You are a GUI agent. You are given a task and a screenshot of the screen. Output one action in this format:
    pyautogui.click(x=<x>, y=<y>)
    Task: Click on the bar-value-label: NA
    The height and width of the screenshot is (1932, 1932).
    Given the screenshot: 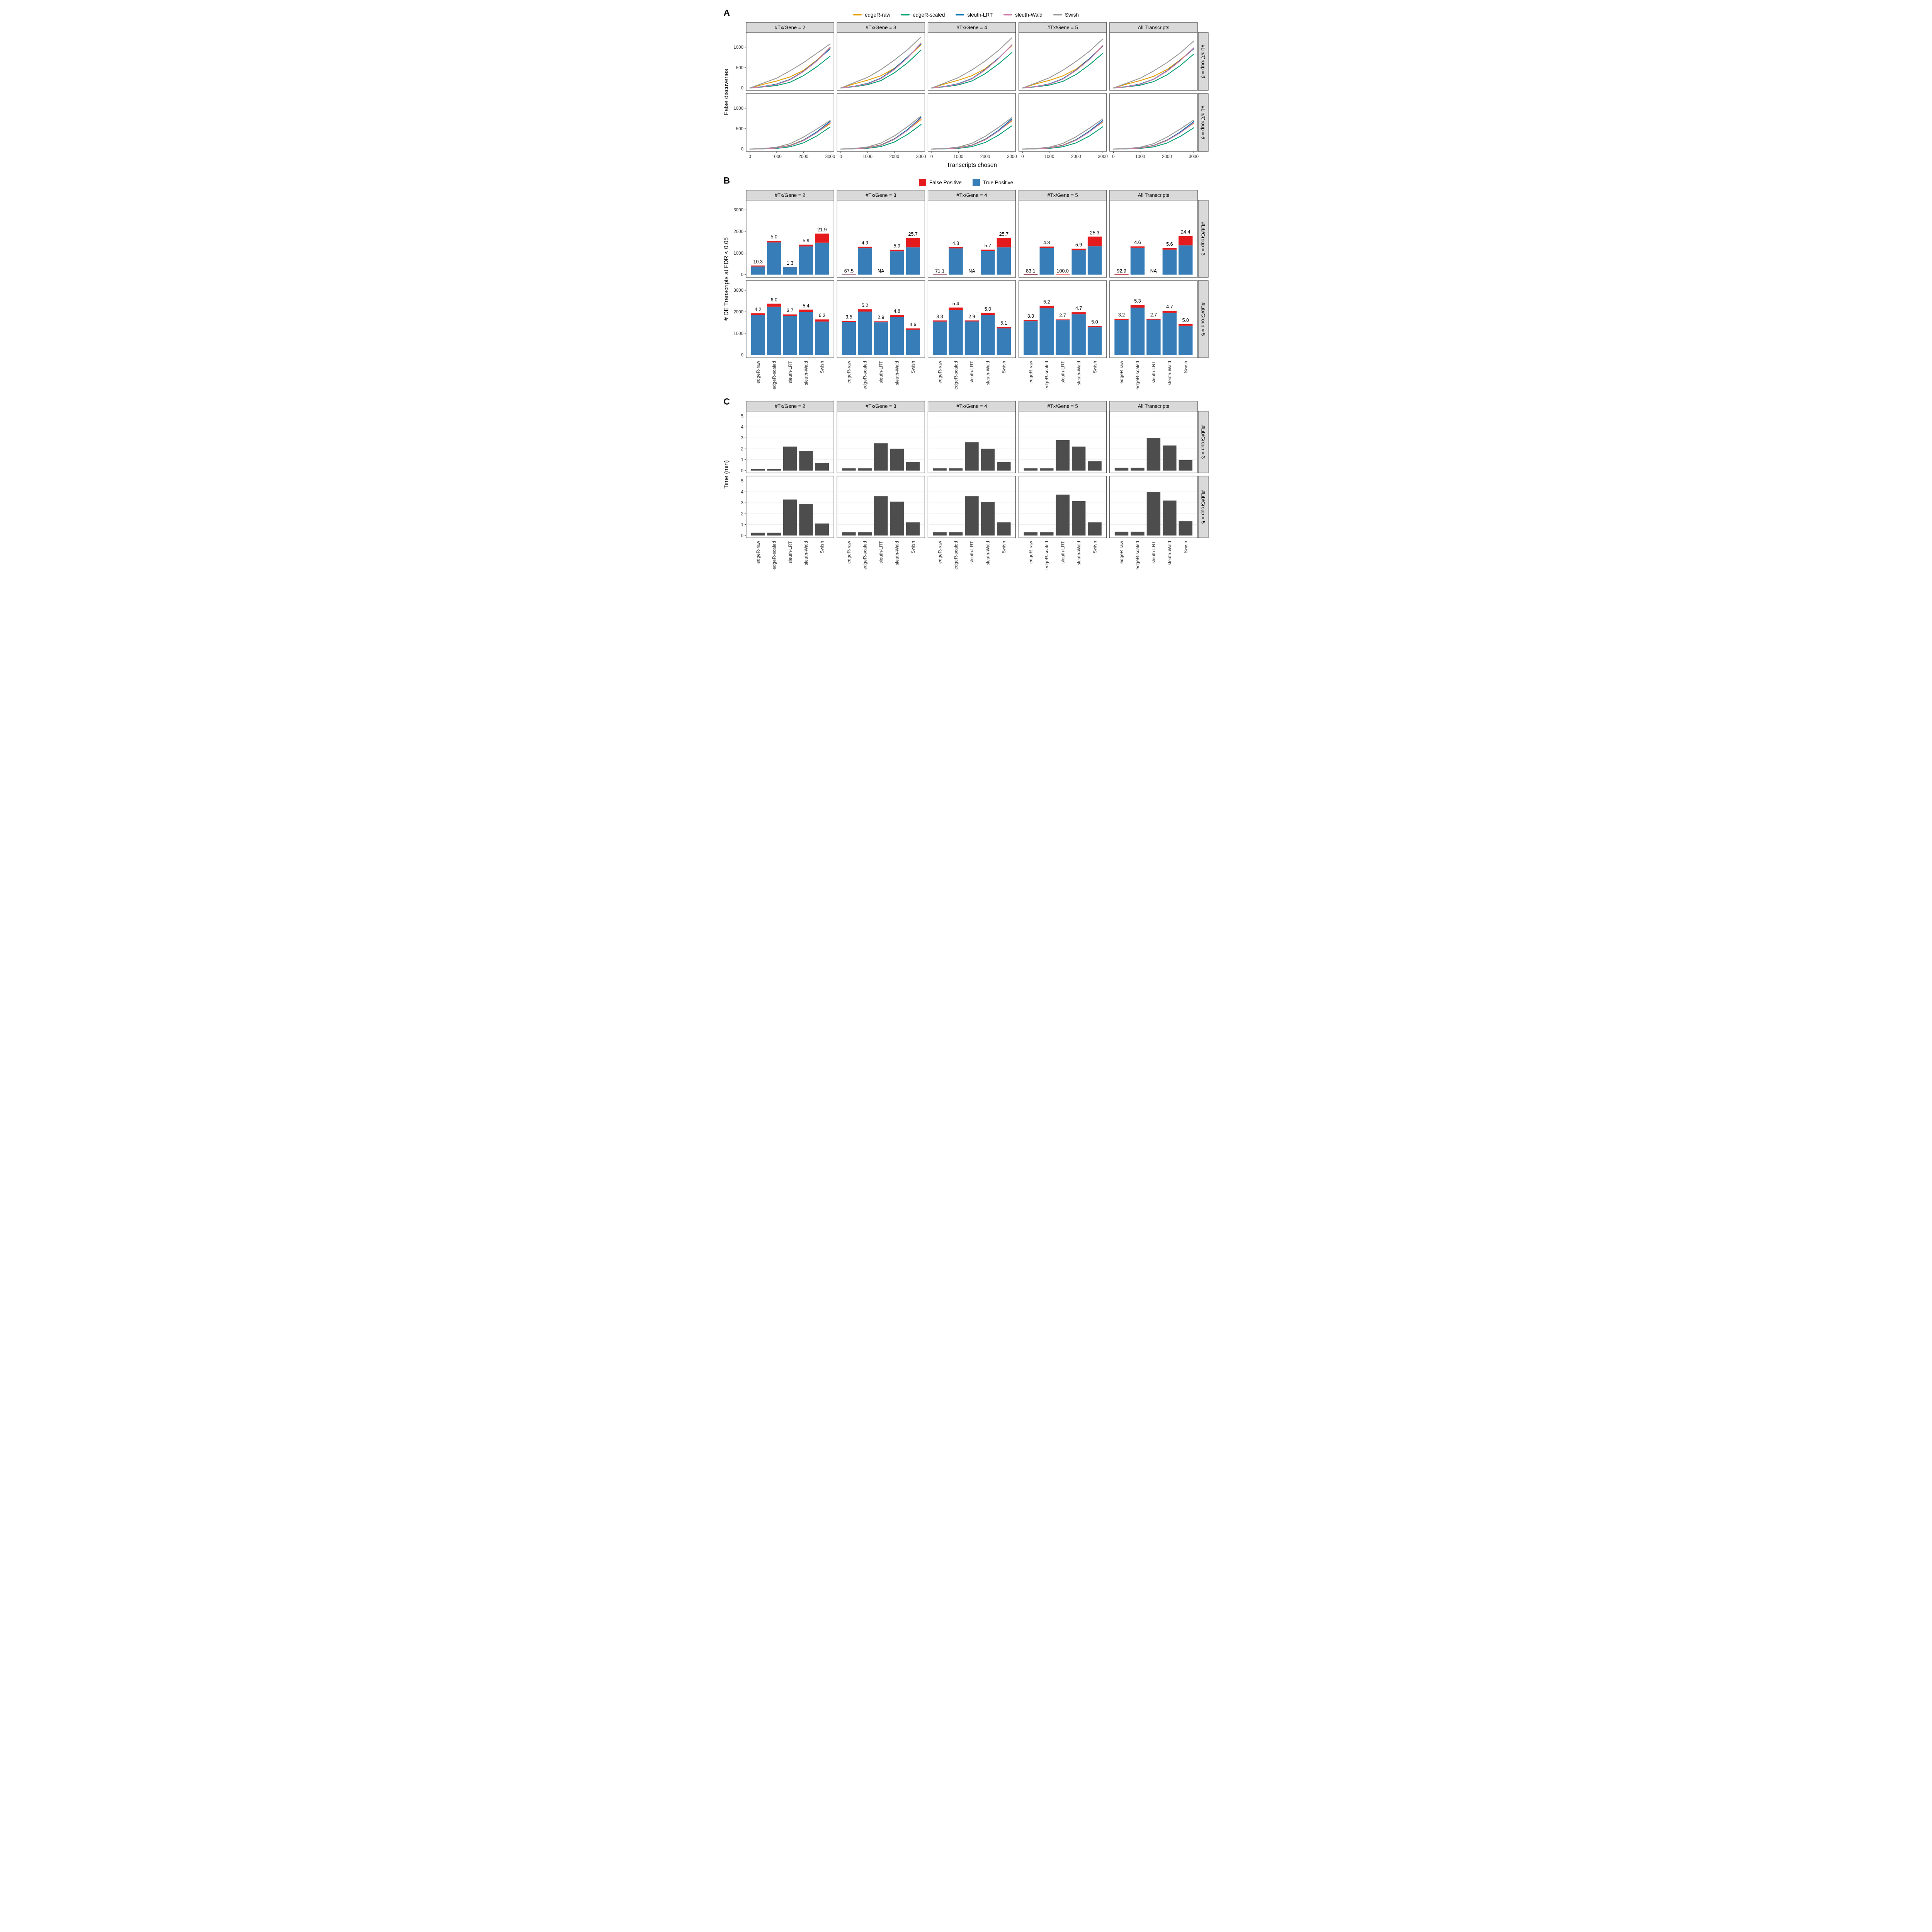 What is the action you would take?
    pyautogui.click(x=971, y=271)
    